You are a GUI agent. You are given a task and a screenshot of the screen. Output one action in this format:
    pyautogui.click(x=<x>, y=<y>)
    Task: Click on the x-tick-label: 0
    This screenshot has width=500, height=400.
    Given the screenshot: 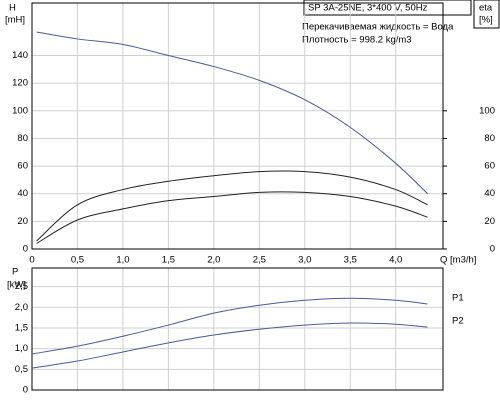 What is the action you would take?
    pyautogui.click(x=31, y=260)
    